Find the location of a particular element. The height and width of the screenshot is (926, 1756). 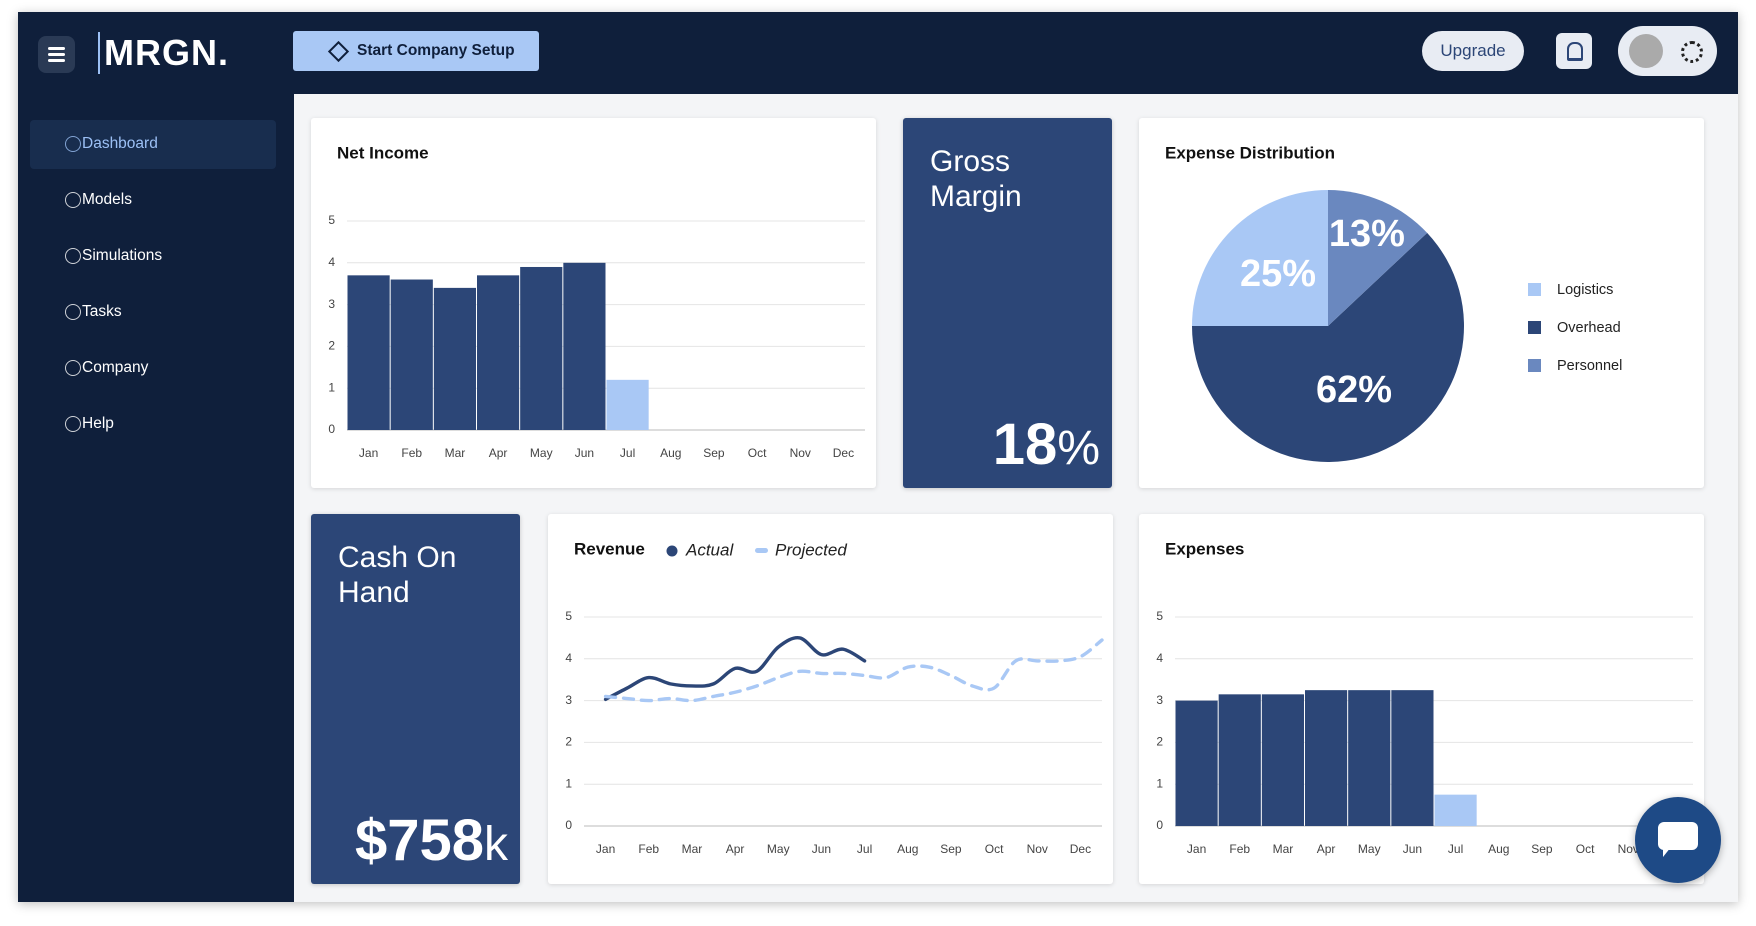

menu-button is located at coordinates (56, 54).